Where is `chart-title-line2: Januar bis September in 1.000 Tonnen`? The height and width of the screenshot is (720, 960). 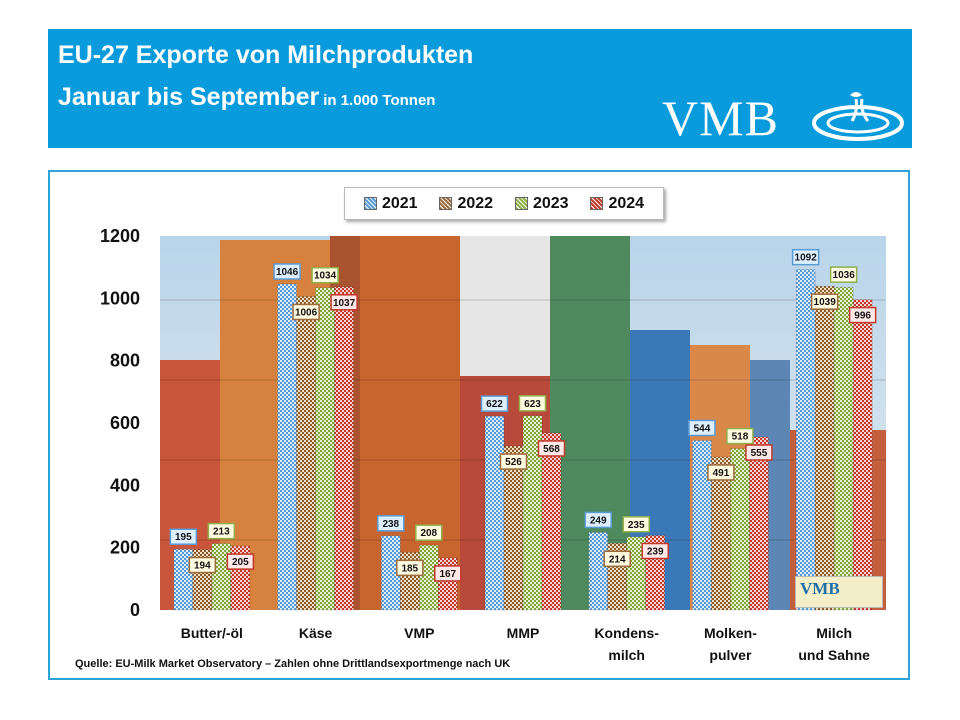
chart-title-line2: Januar bis September in 1.000 Tonnen is located at coordinates (246, 97).